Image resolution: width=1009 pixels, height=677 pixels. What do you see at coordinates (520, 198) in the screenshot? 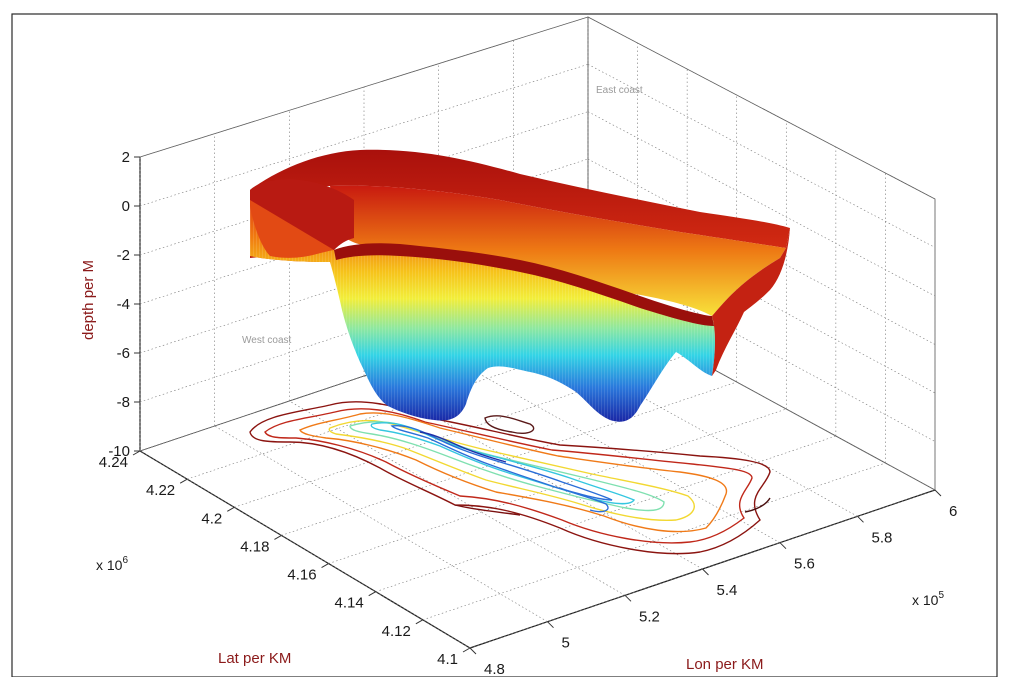
I see `surface-far-wall` at bounding box center [520, 198].